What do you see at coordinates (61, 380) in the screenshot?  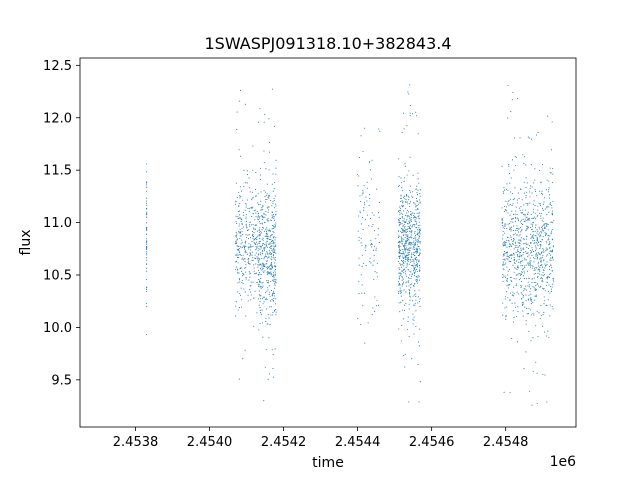 I see `y-tick-label: 9.5` at bounding box center [61, 380].